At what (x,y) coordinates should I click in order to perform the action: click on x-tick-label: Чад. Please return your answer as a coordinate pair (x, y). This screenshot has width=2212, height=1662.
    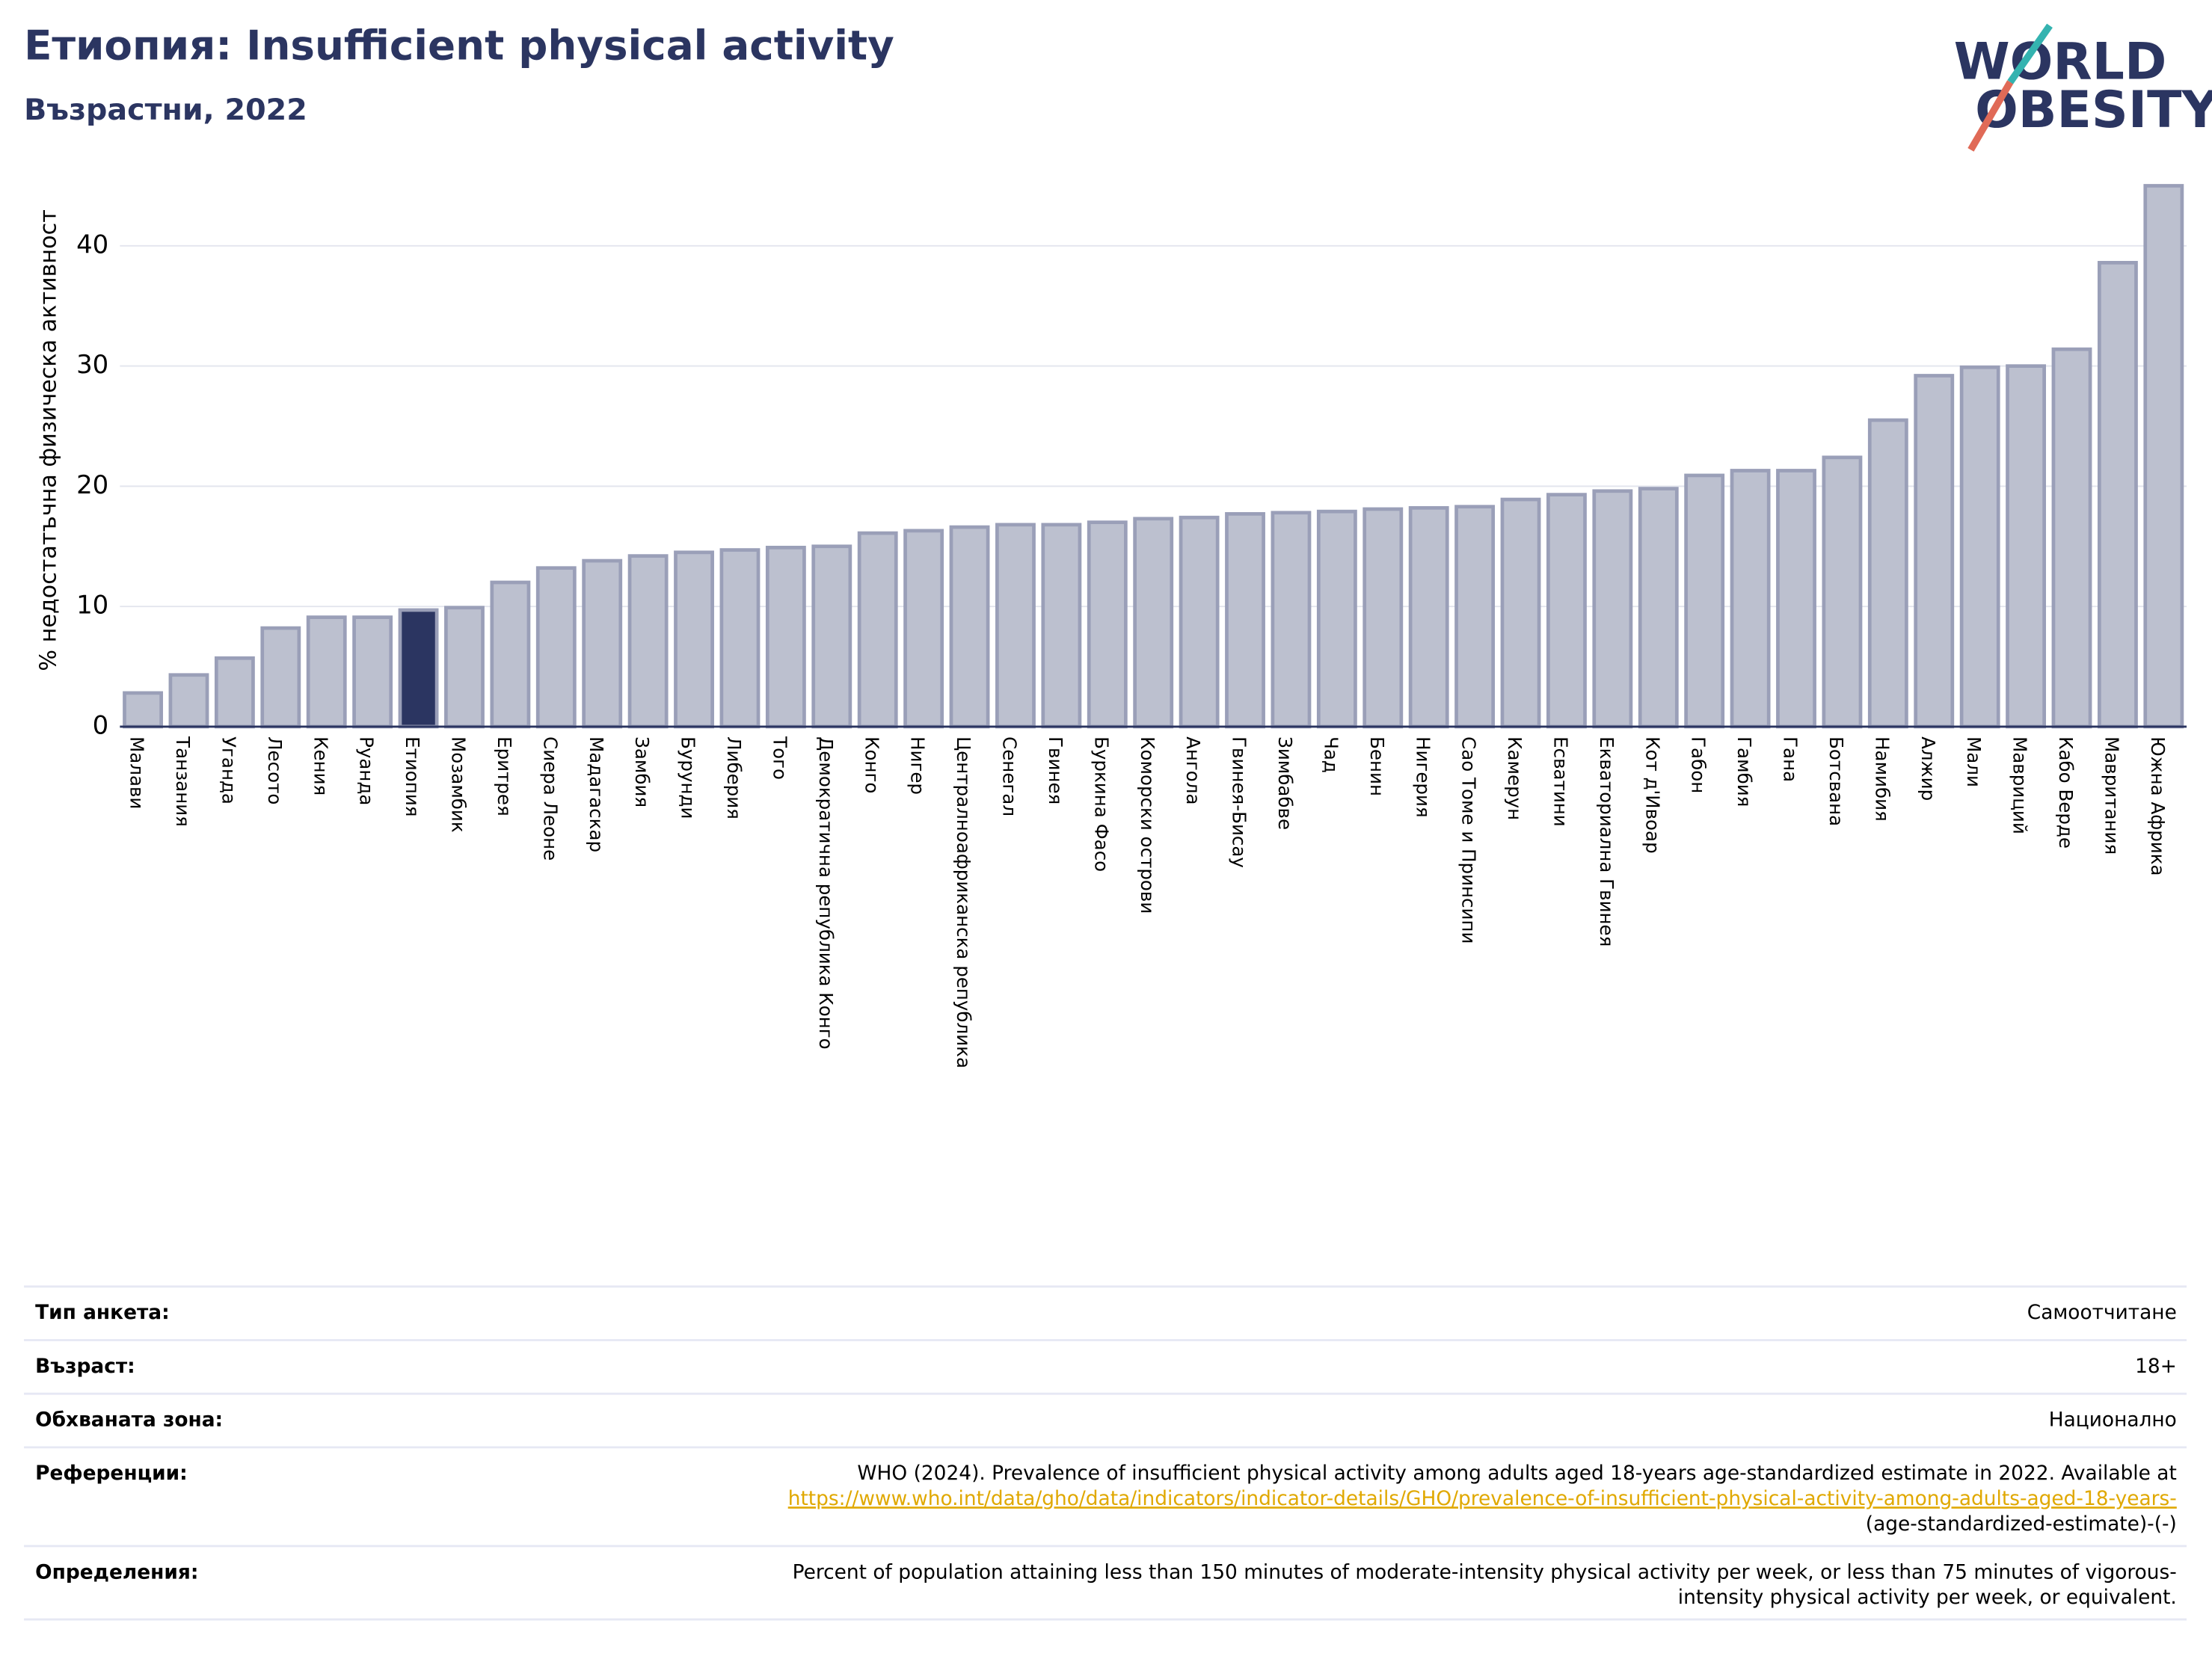
    Looking at the image, I should click on (1331, 754).